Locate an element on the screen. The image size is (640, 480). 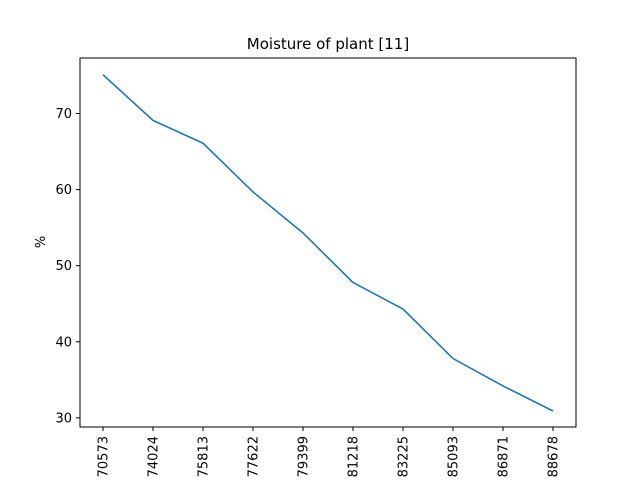
chart-title: Moisture of plant [11] is located at coordinates (328, 44).